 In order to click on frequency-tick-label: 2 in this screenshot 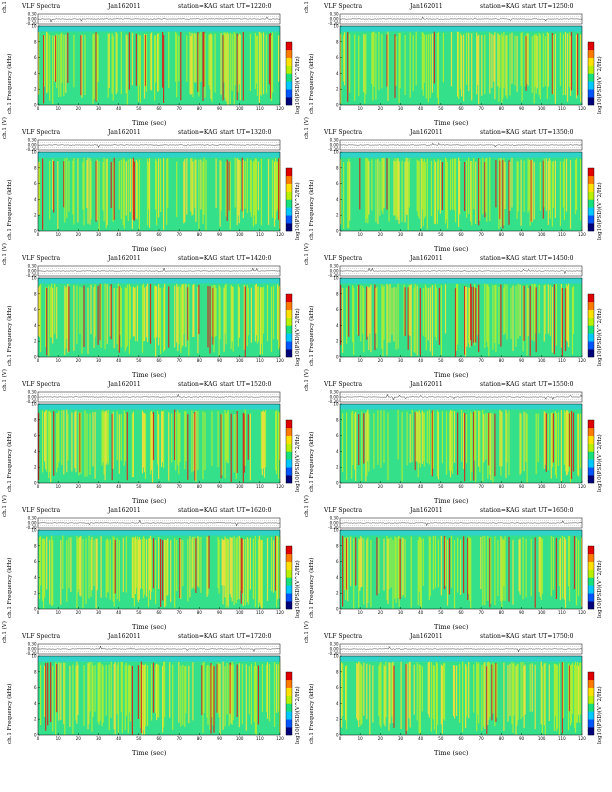, I will do `click(35, 89)`.